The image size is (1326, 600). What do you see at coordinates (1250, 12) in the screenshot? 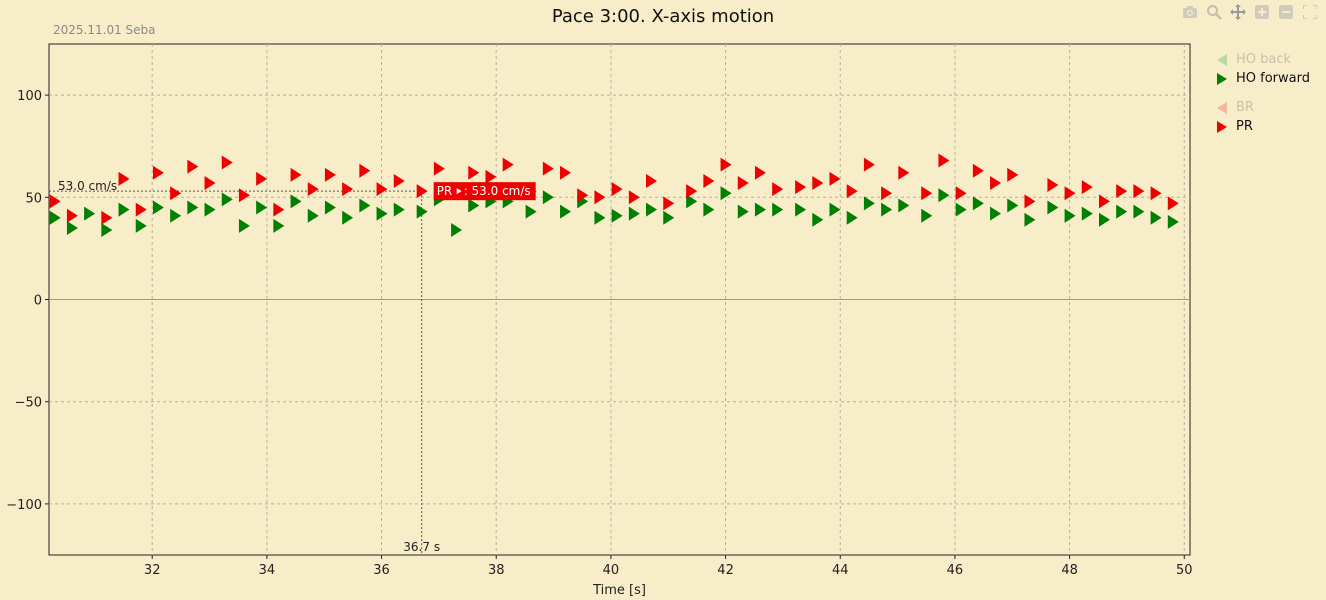
I see `plot-toolbar` at bounding box center [1250, 12].